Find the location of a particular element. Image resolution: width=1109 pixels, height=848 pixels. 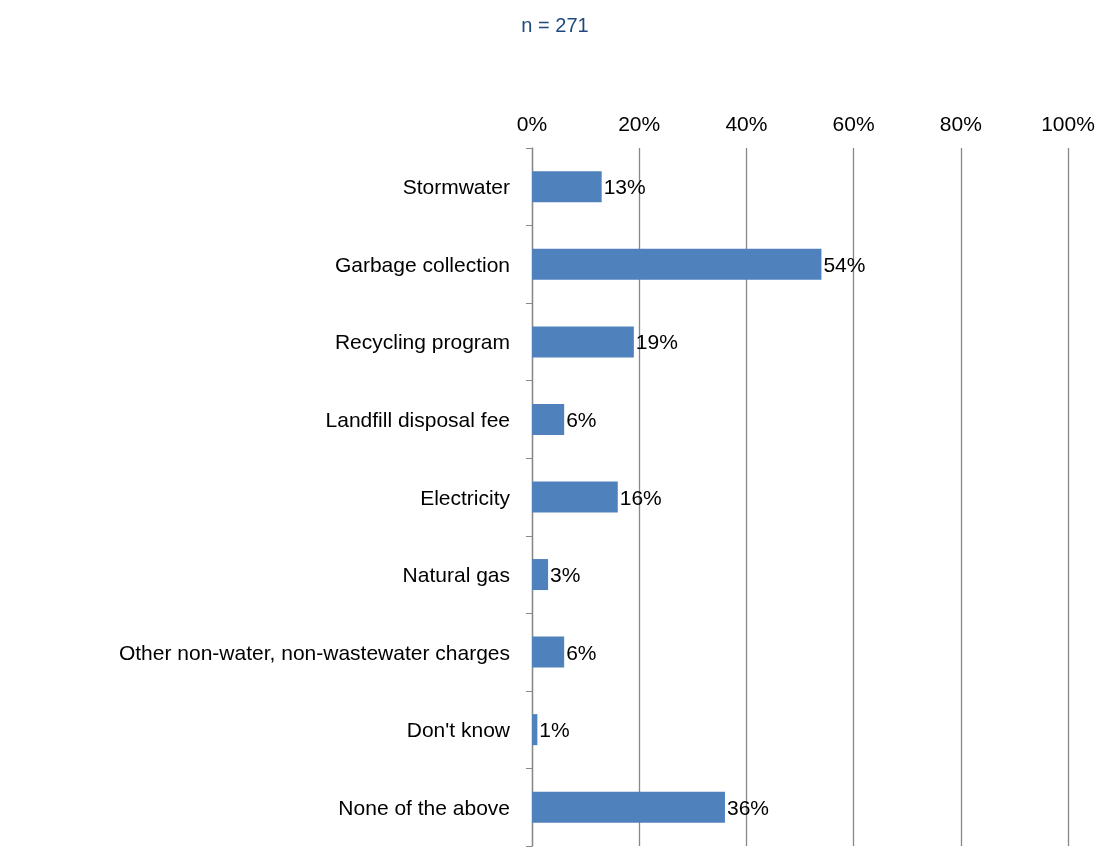

x-tick-label: 0% is located at coordinates (532, 123).